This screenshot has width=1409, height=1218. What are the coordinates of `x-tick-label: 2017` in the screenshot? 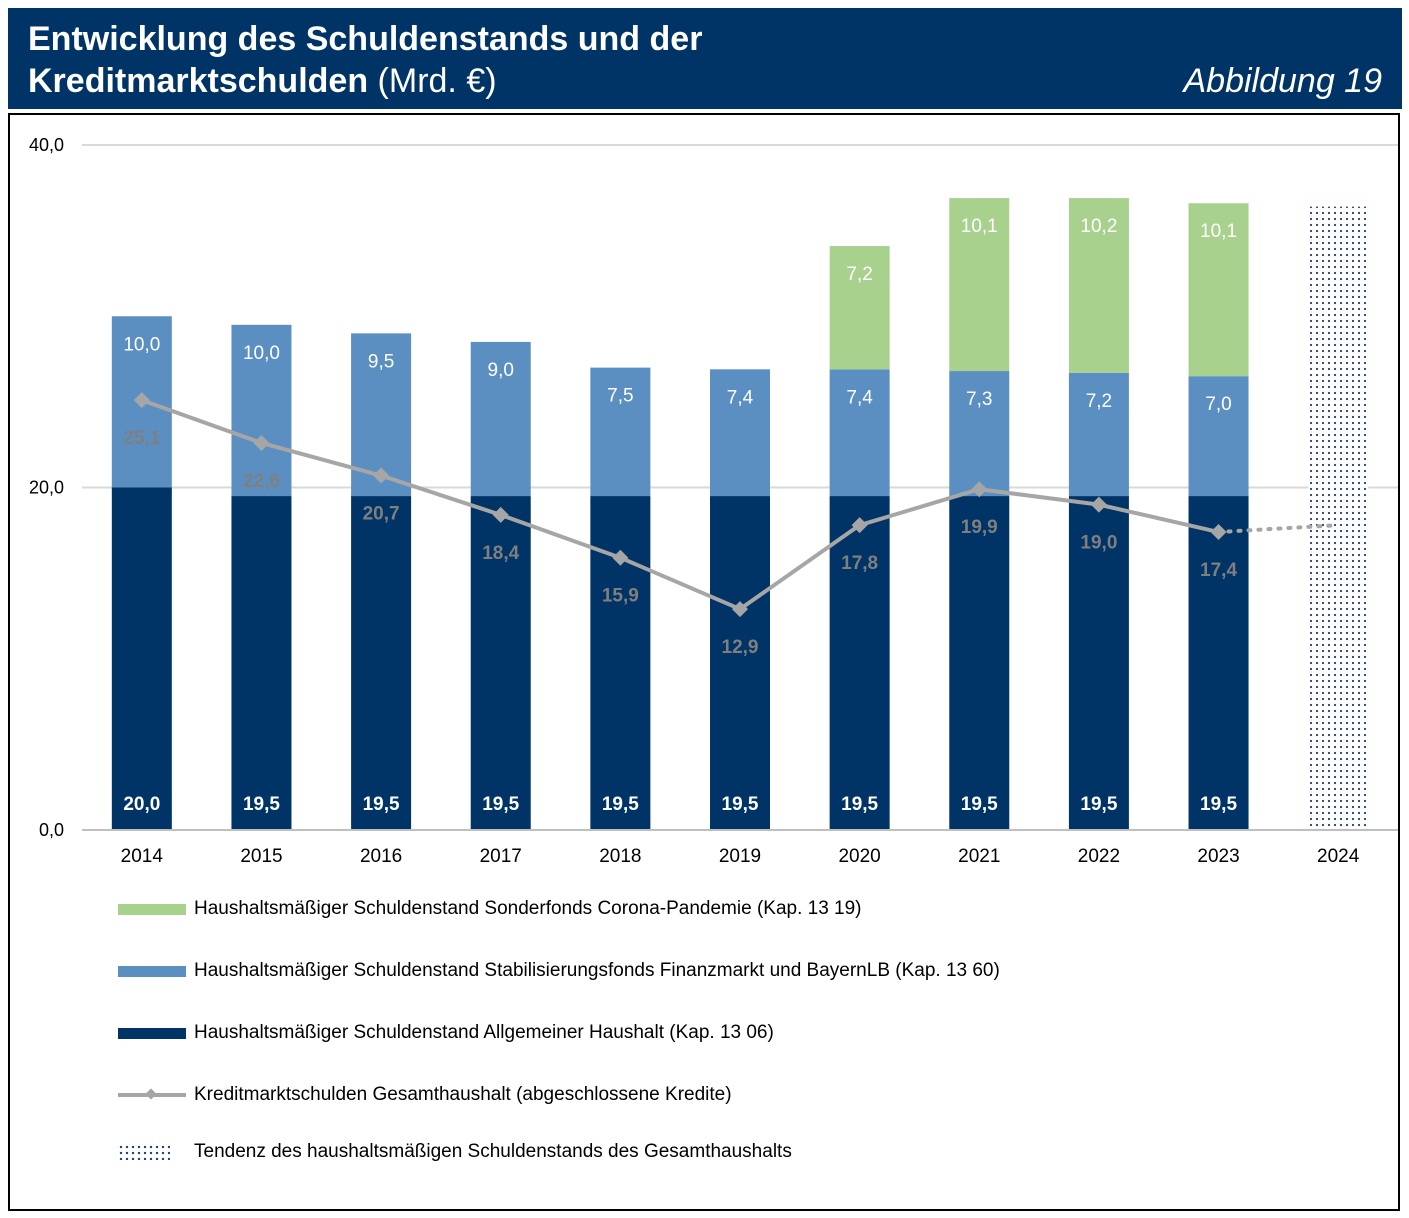 It's located at (501, 856).